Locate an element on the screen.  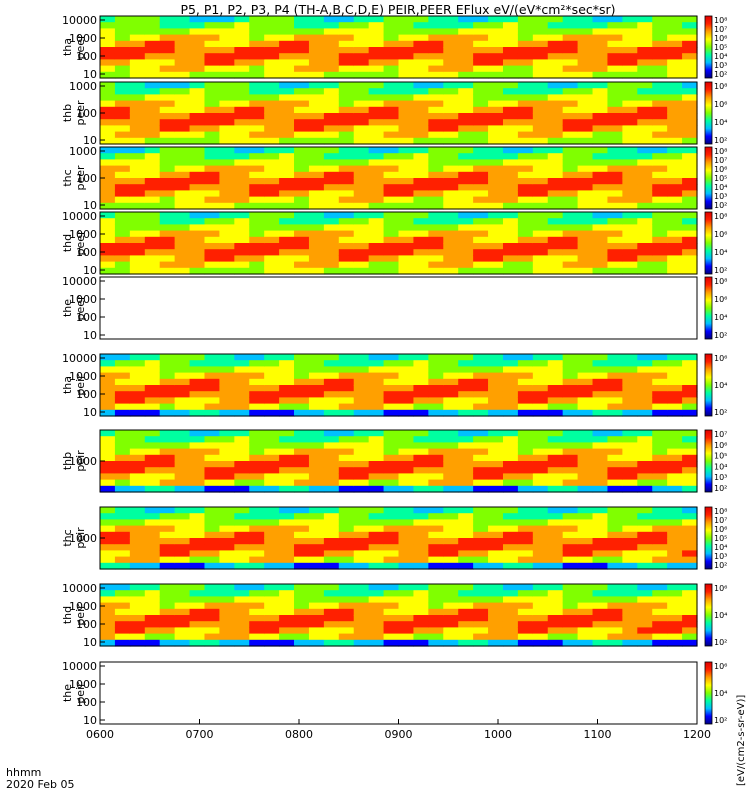
y-tick-label: 10 is located at coordinates (90, 270).